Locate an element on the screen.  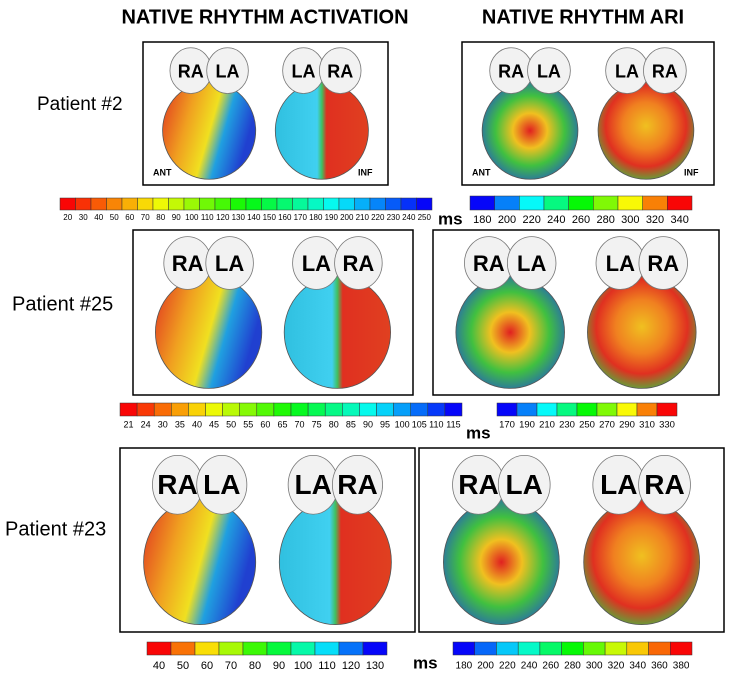
colorbar-tick-label: 55 is located at coordinates (248, 424).